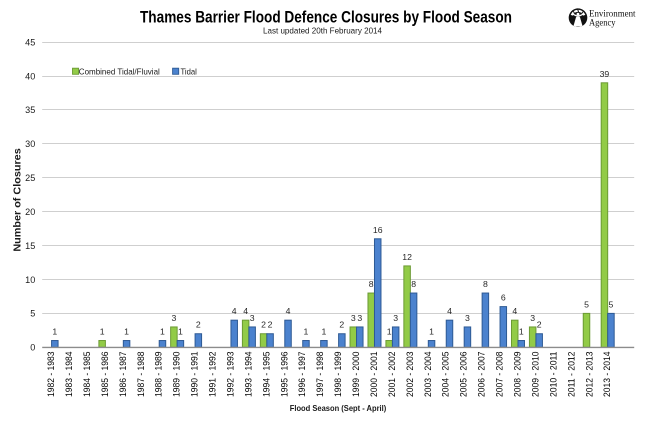 Image resolution: width=645 pixels, height=422 pixels. I want to click on svg-text: 1989 - 1990, so click(177, 375).